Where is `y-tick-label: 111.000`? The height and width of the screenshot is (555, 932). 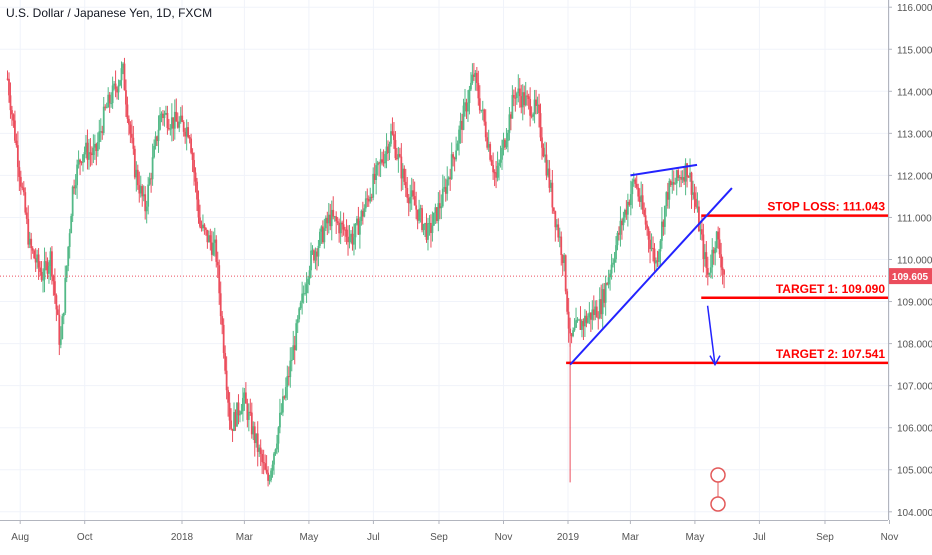 y-tick-label: 111.000 is located at coordinates (914, 218).